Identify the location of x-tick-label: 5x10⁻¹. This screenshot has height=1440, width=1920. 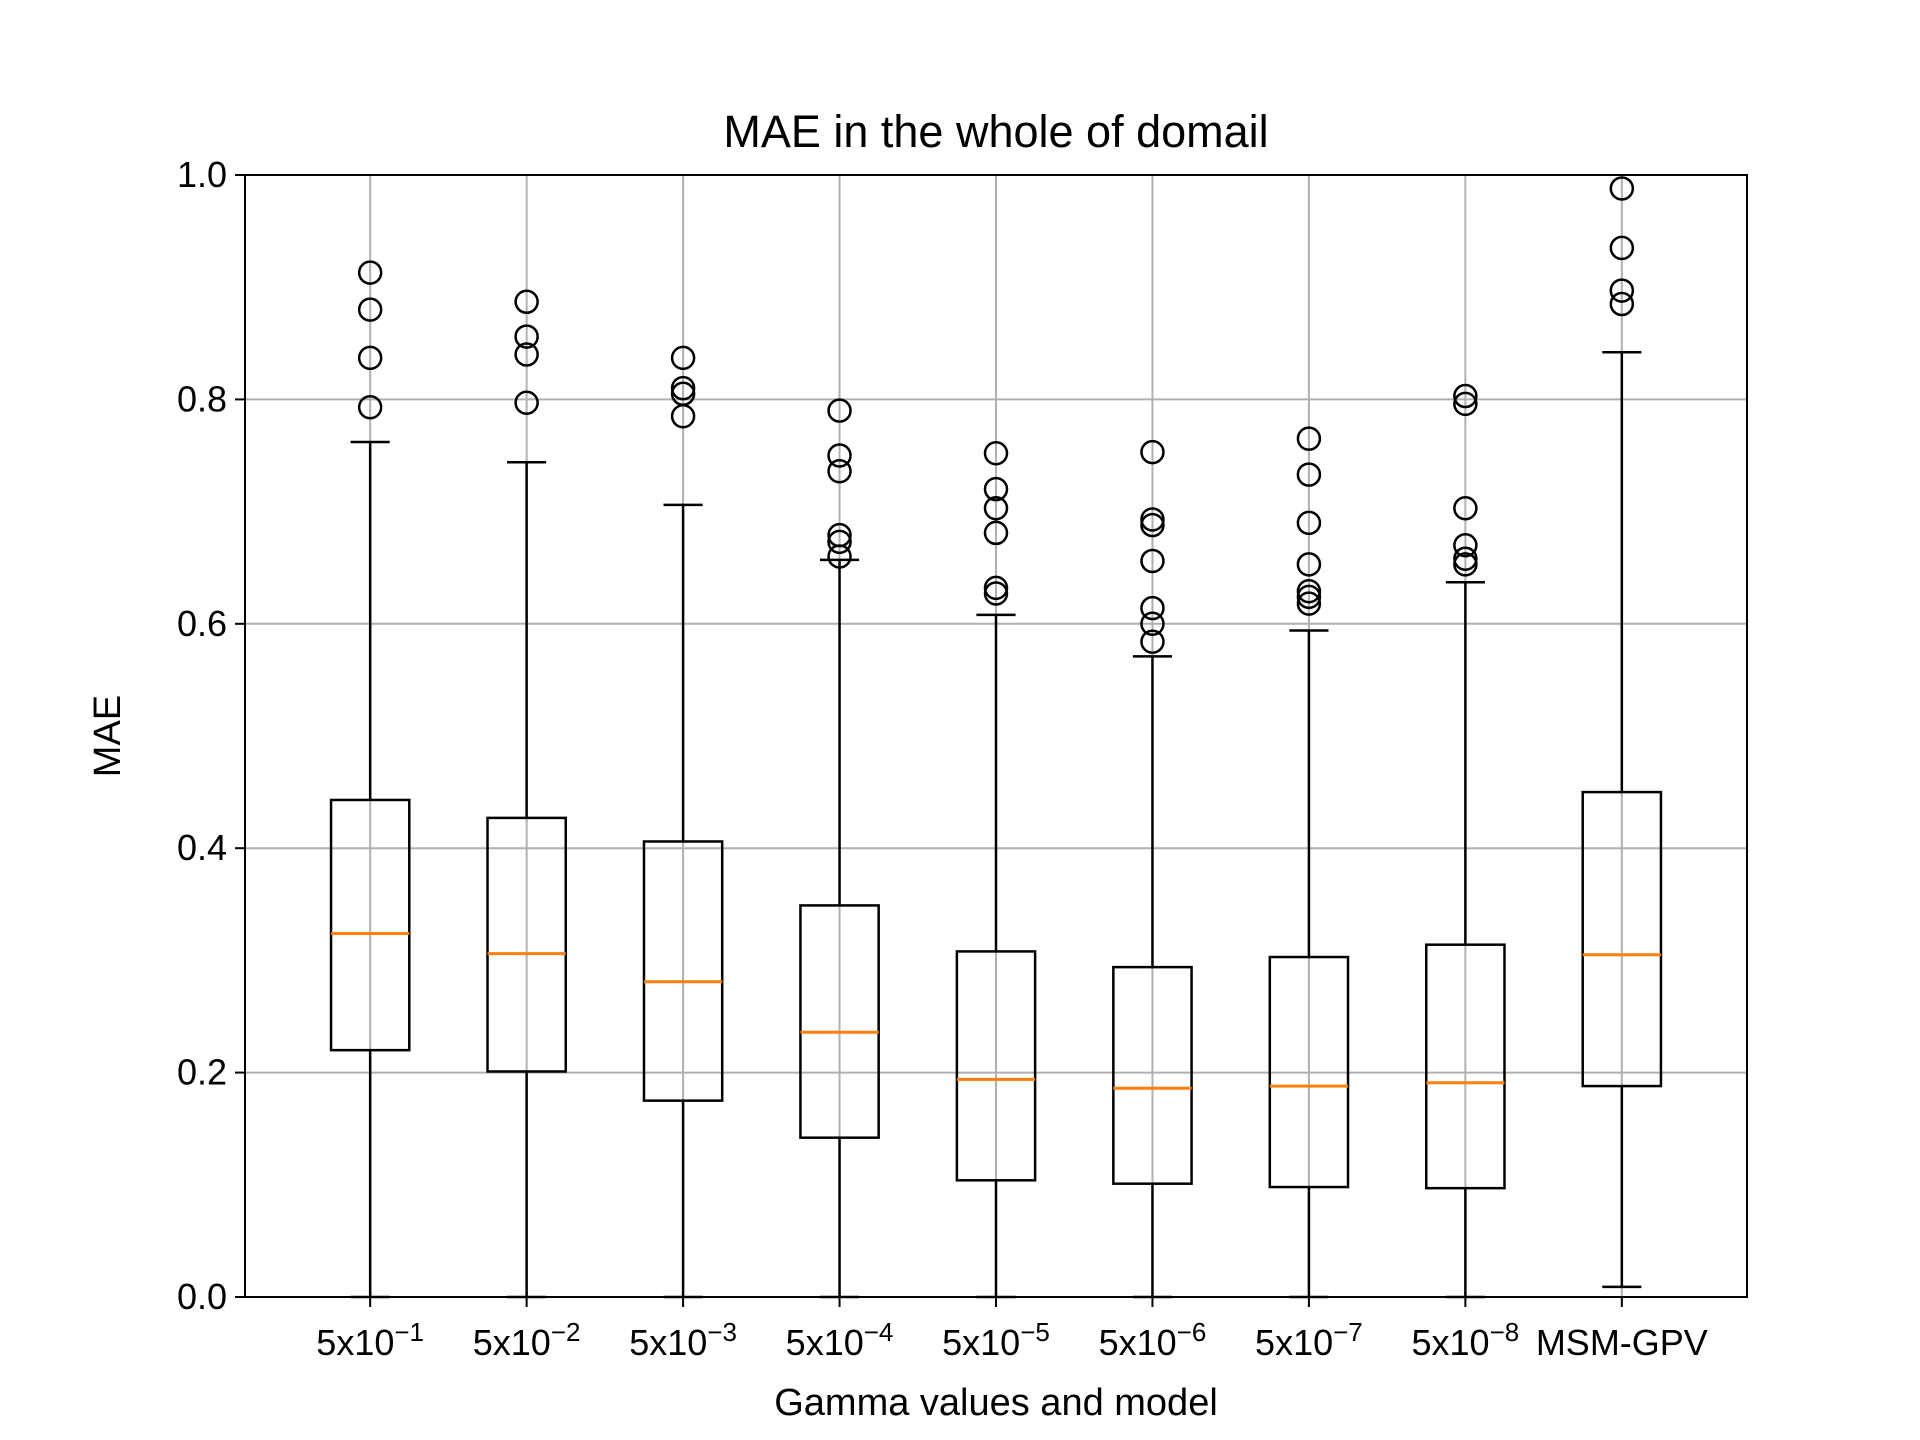
(370, 1340).